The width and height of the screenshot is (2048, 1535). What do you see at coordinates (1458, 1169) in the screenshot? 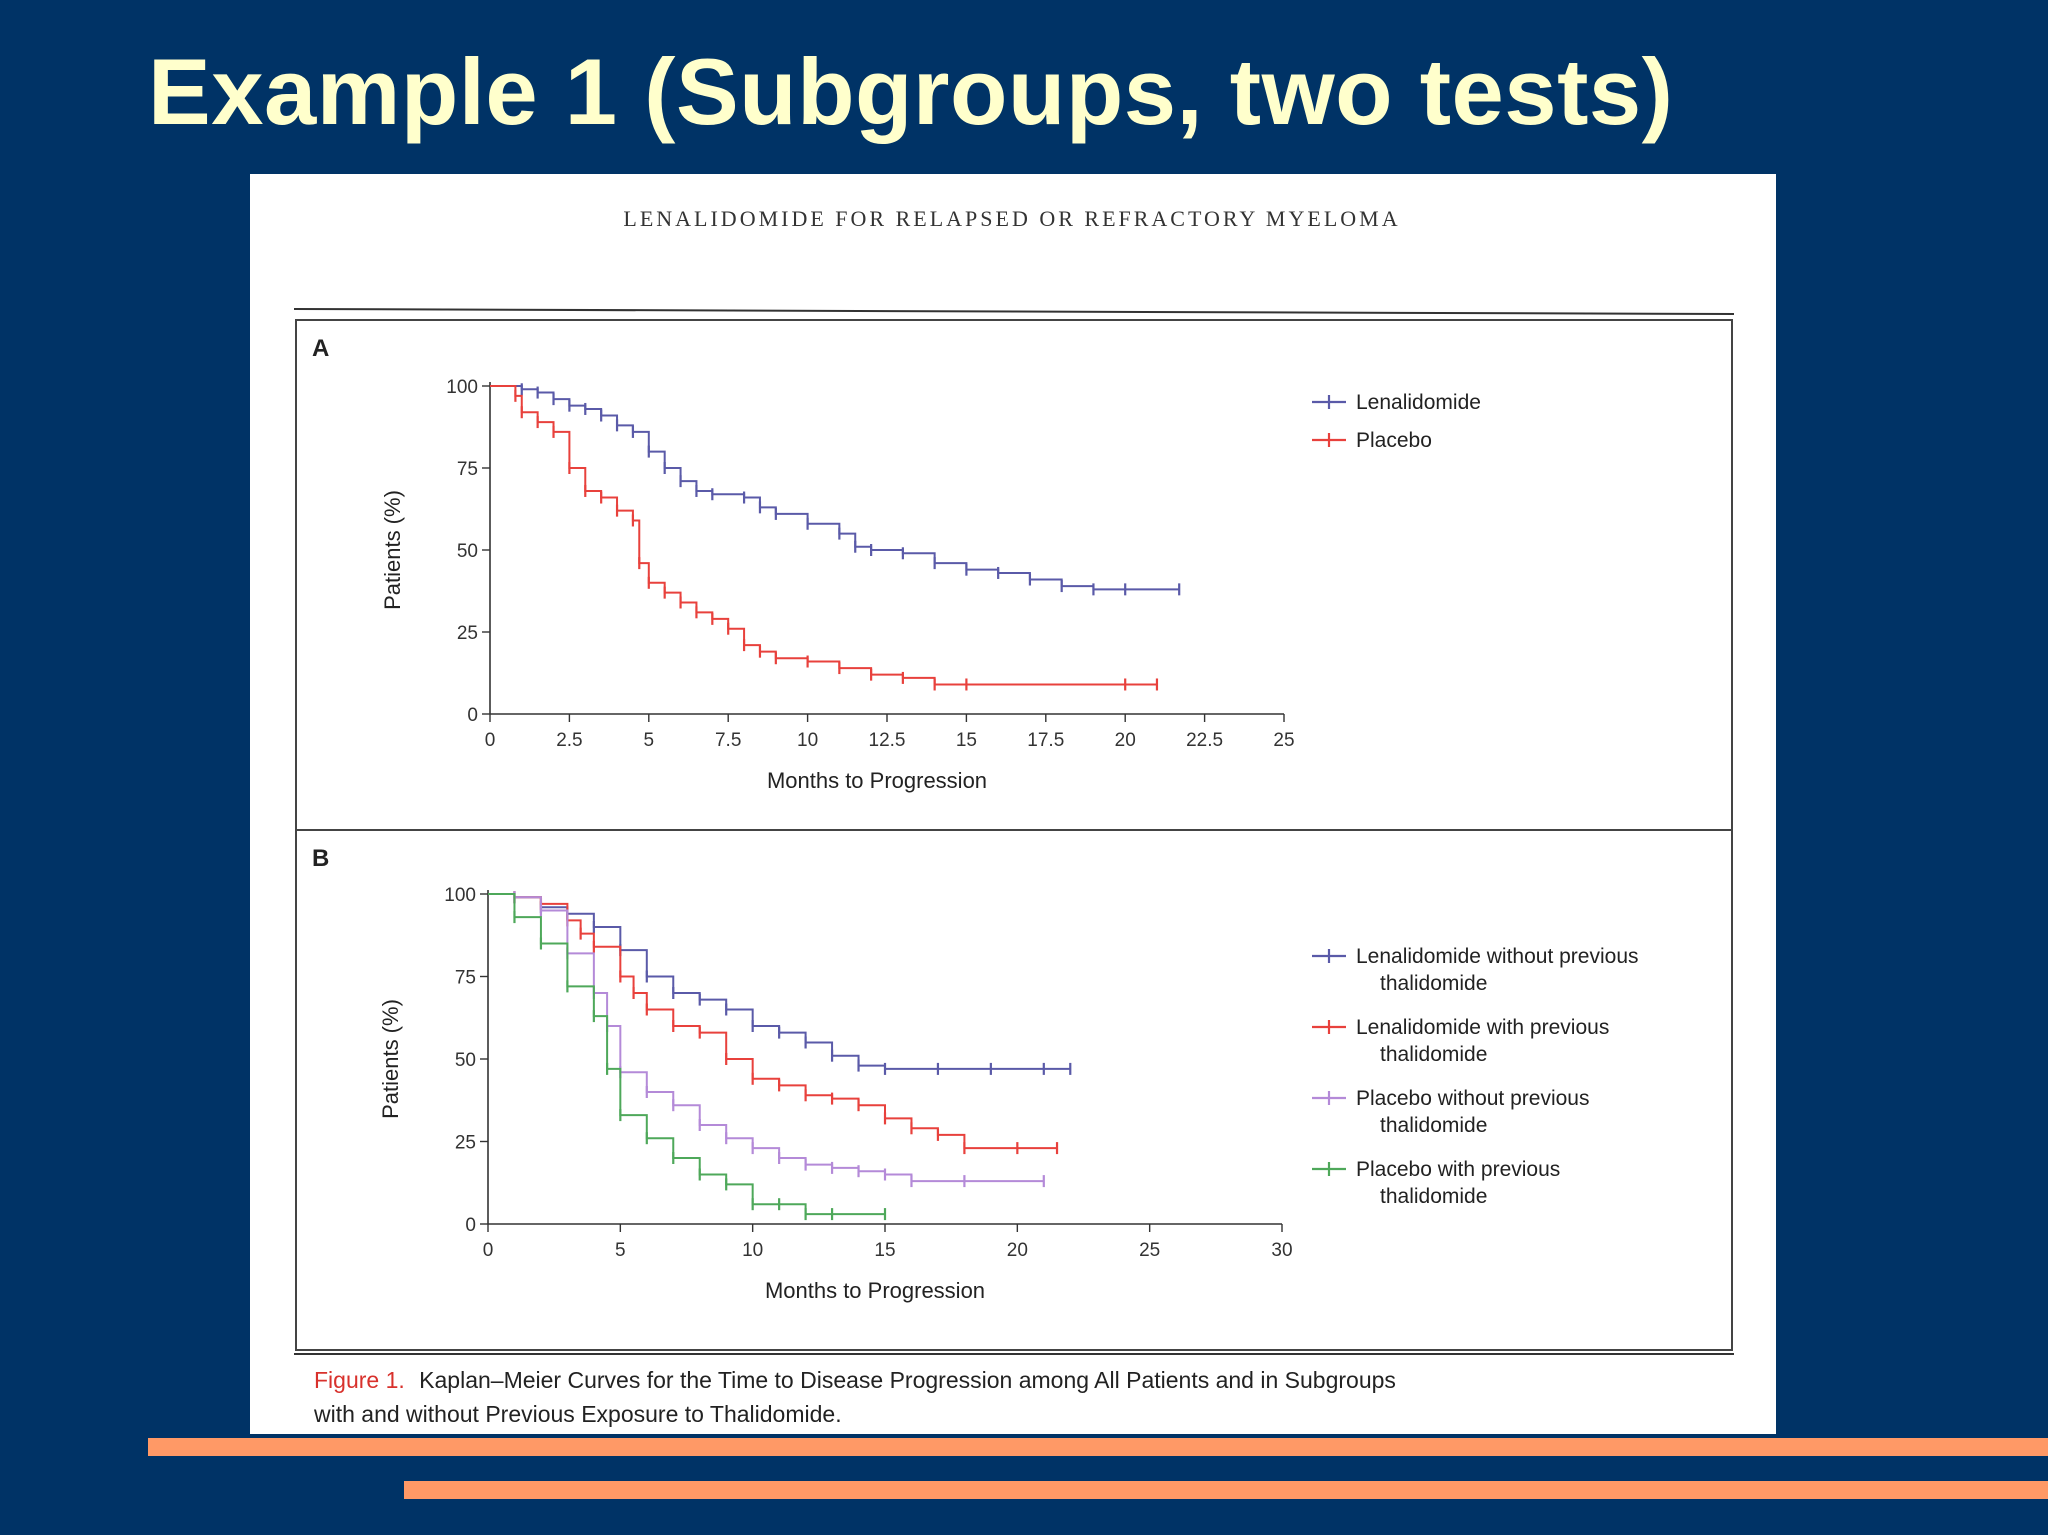
I see `legend-label-line-1: Placebo with previous` at bounding box center [1458, 1169].